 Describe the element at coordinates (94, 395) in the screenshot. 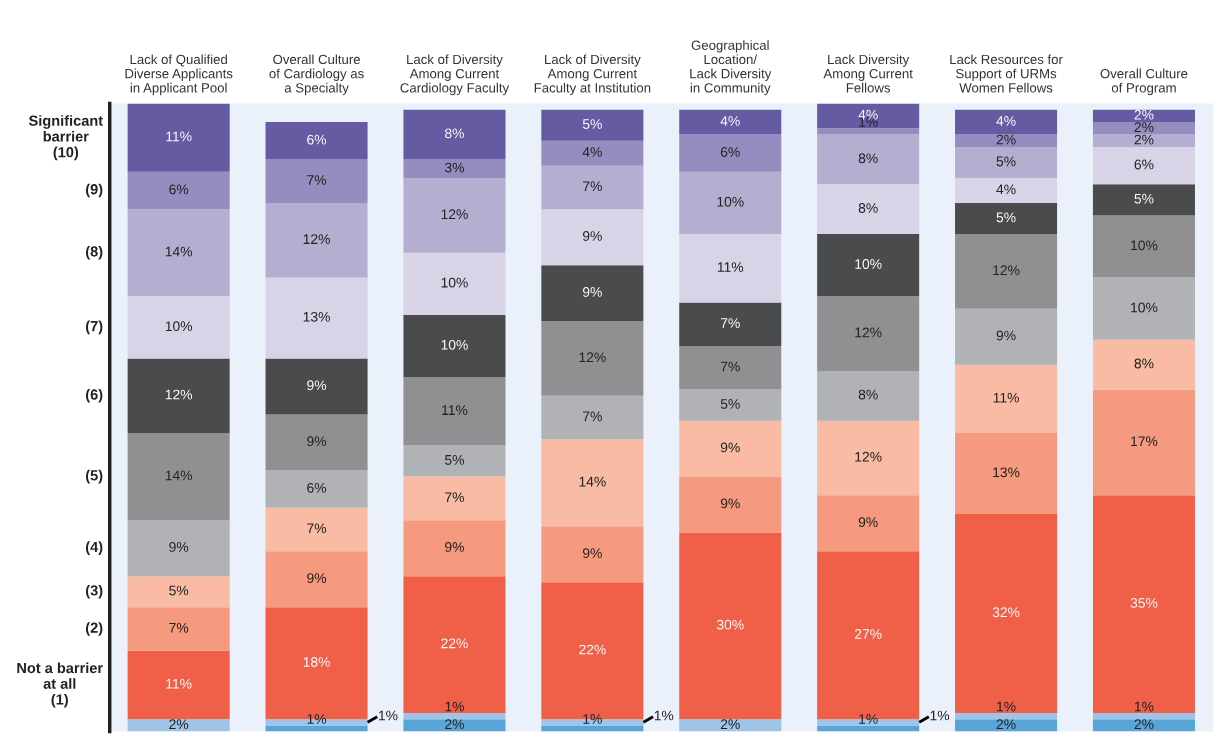

I see `series-label: (6)` at that location.